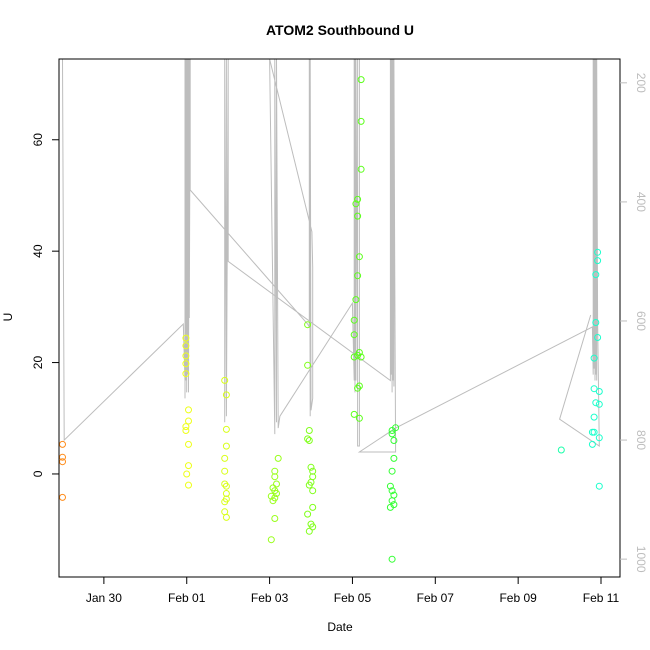 The width and height of the screenshot is (650, 650). What do you see at coordinates (38, 251) in the screenshot?
I see `y-tick-label: 40` at bounding box center [38, 251].